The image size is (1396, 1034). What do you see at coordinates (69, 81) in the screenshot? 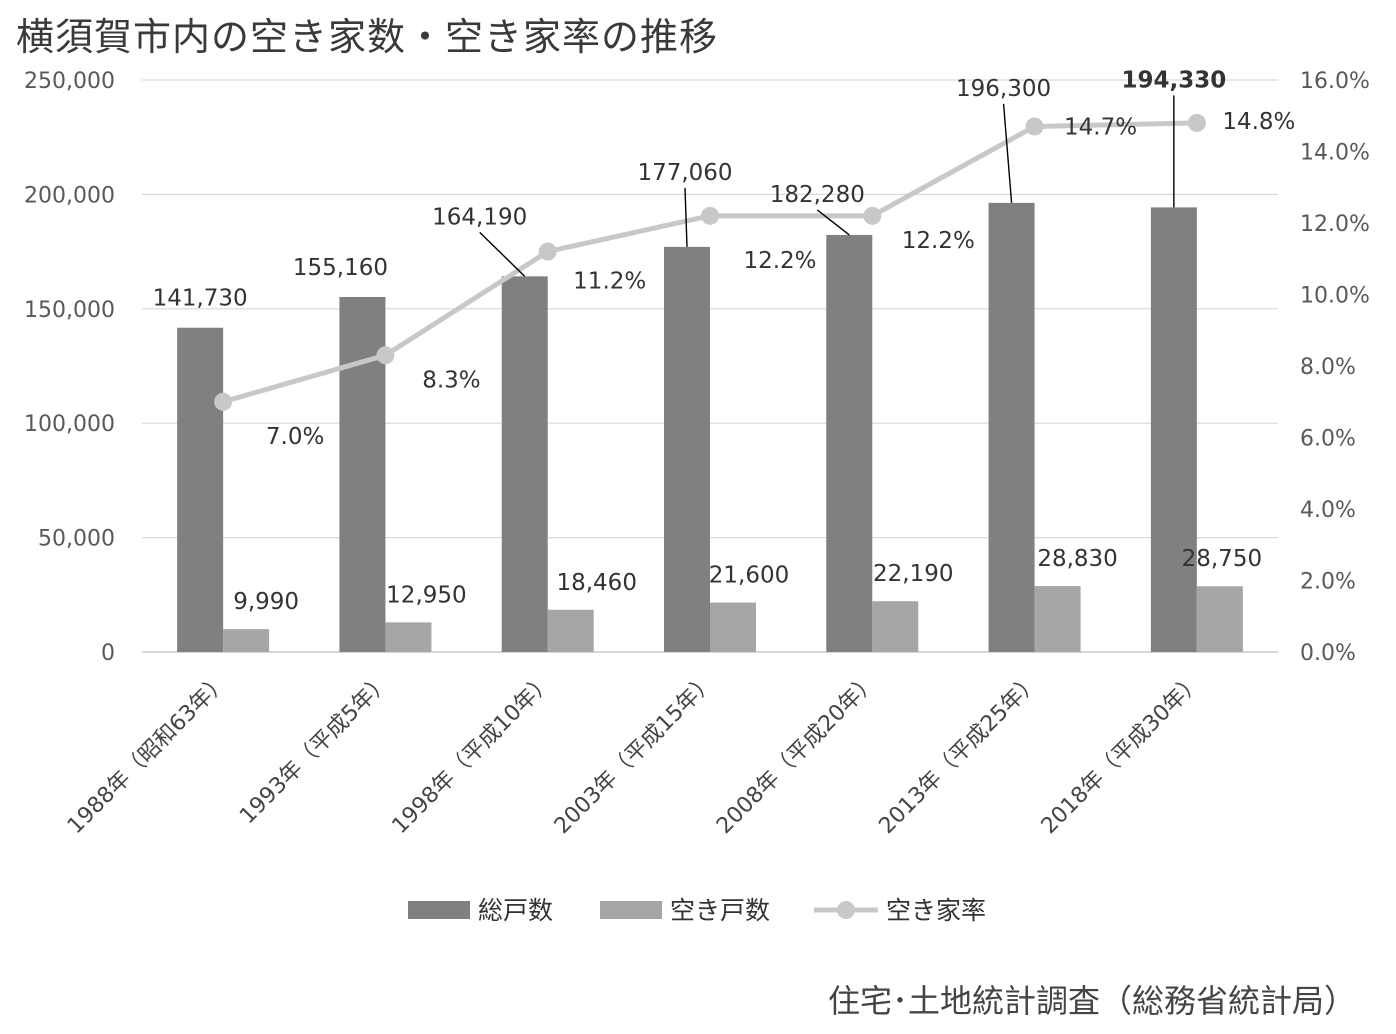
I see `left-tick-label: 250,000` at bounding box center [69, 81].